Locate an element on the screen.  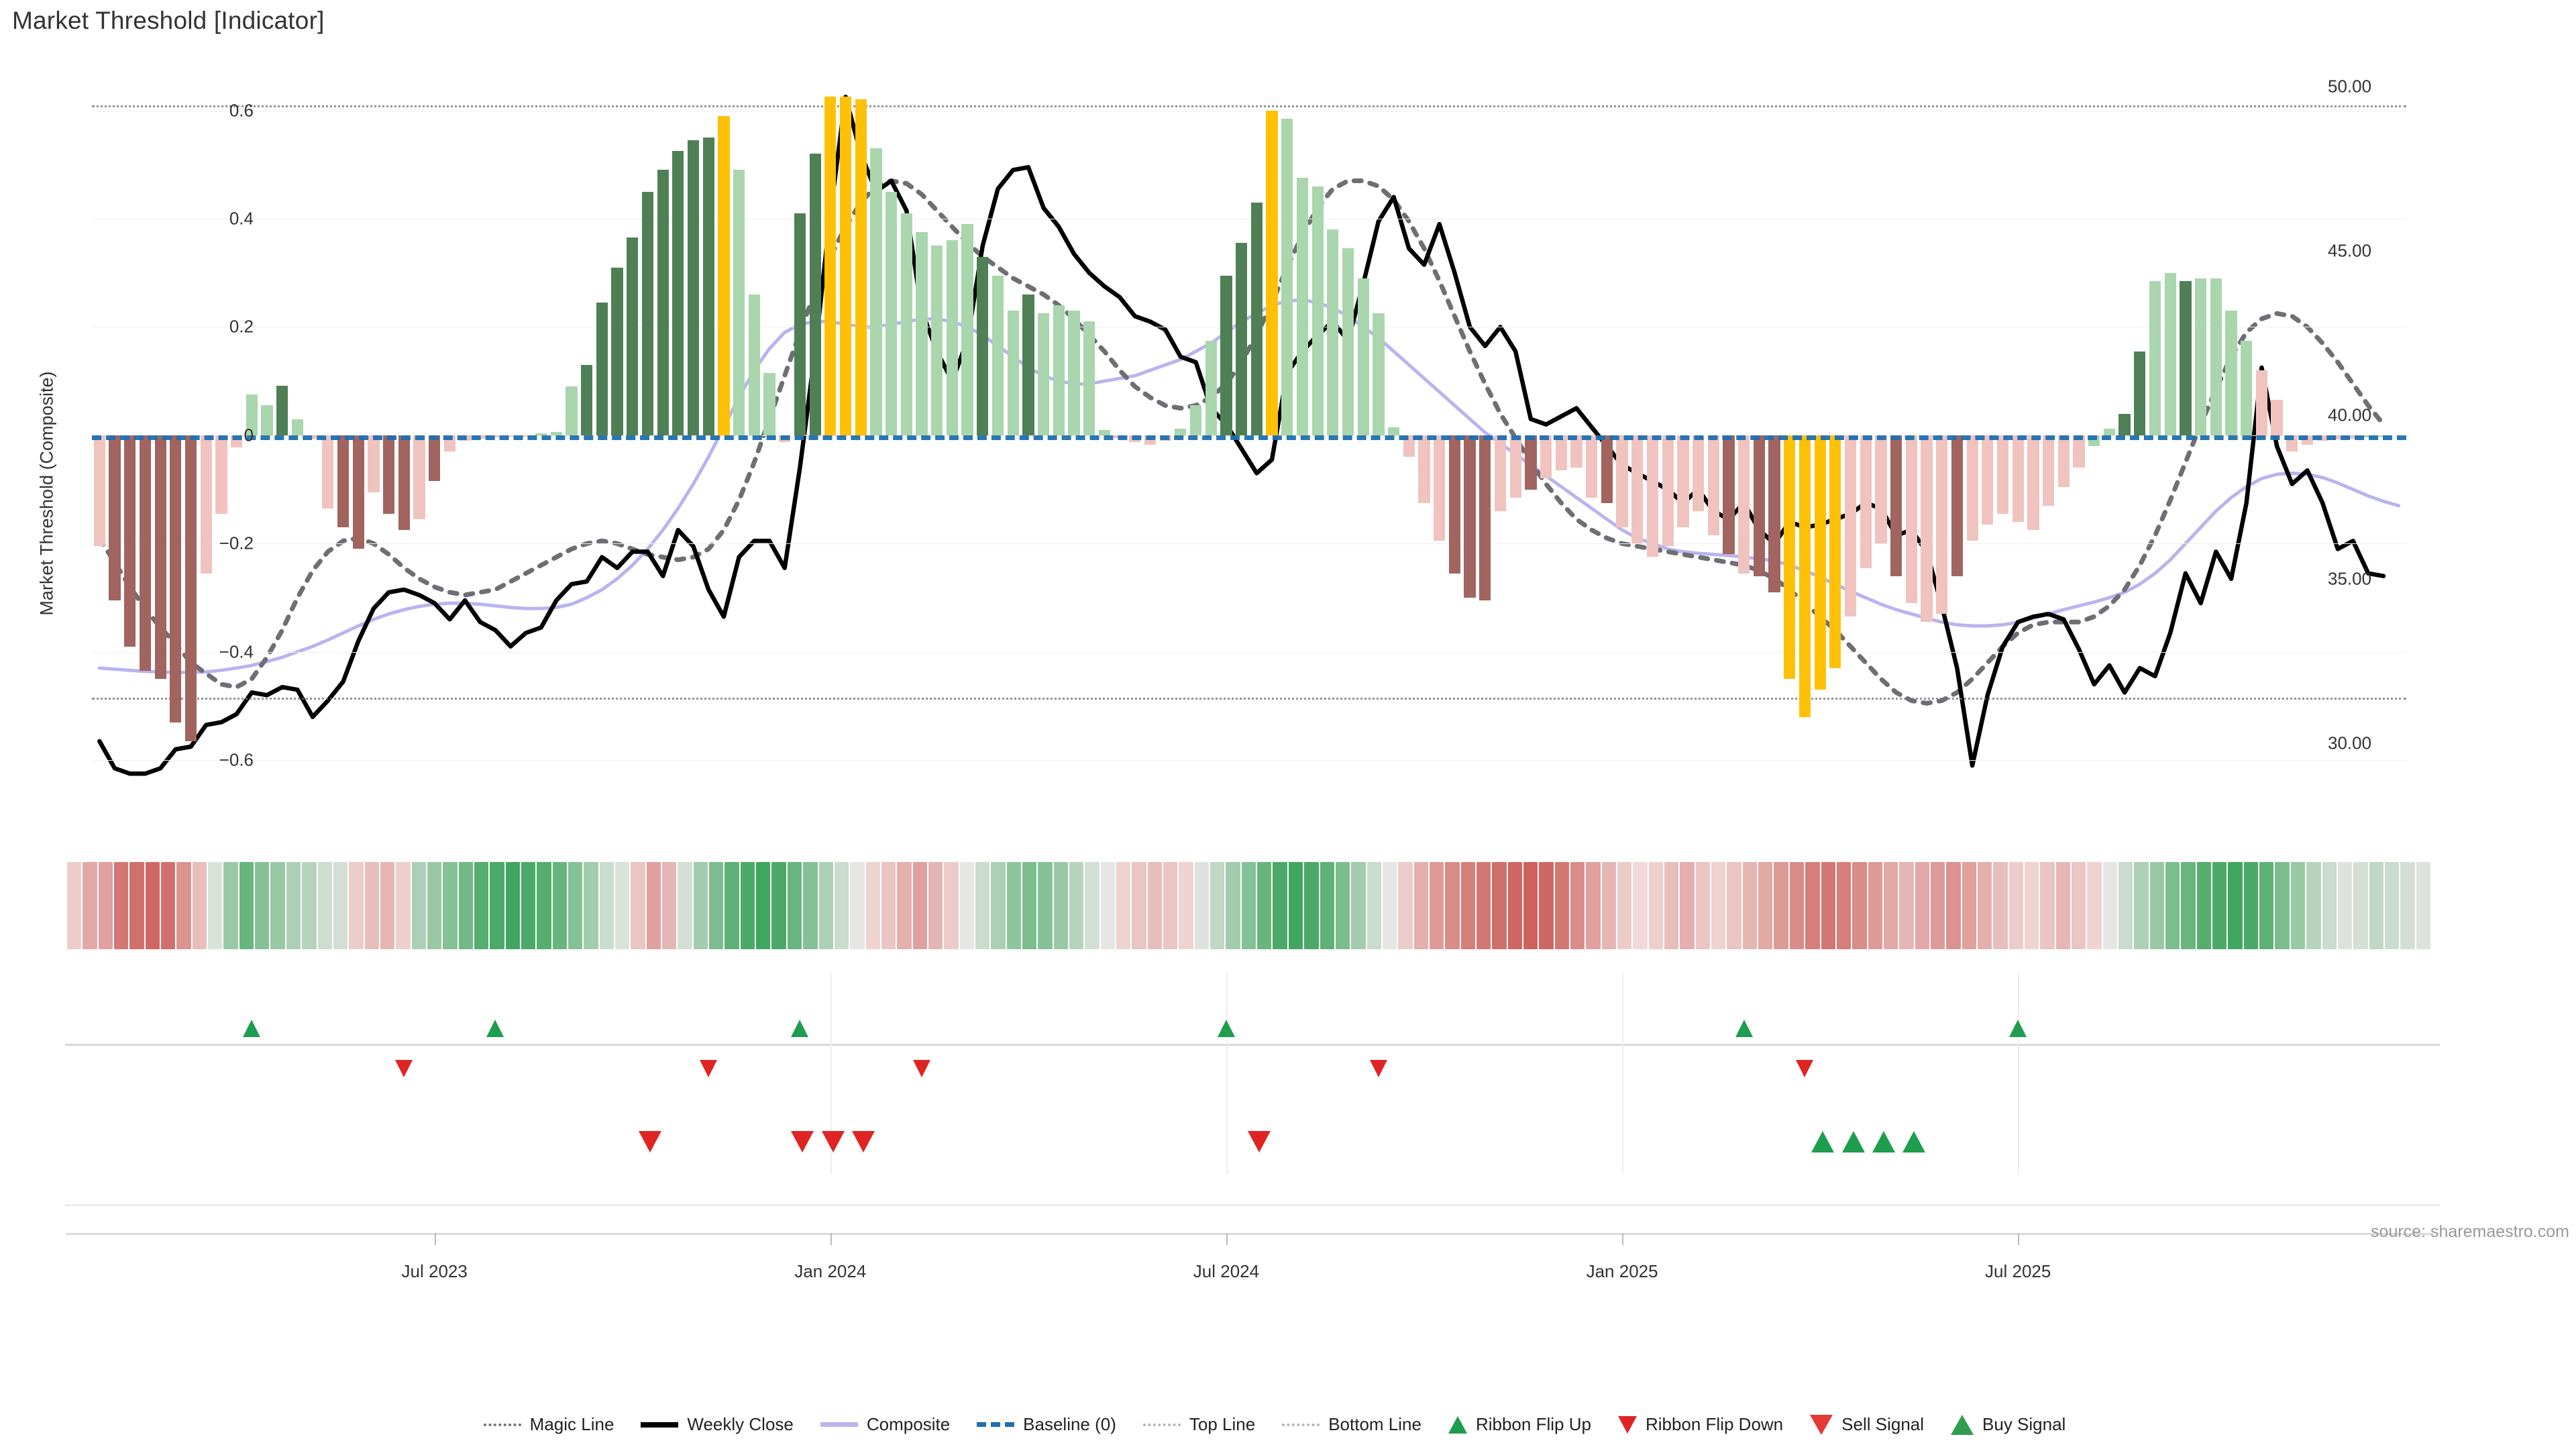
legend-item: Baseline (0) is located at coordinates (1046, 1424).